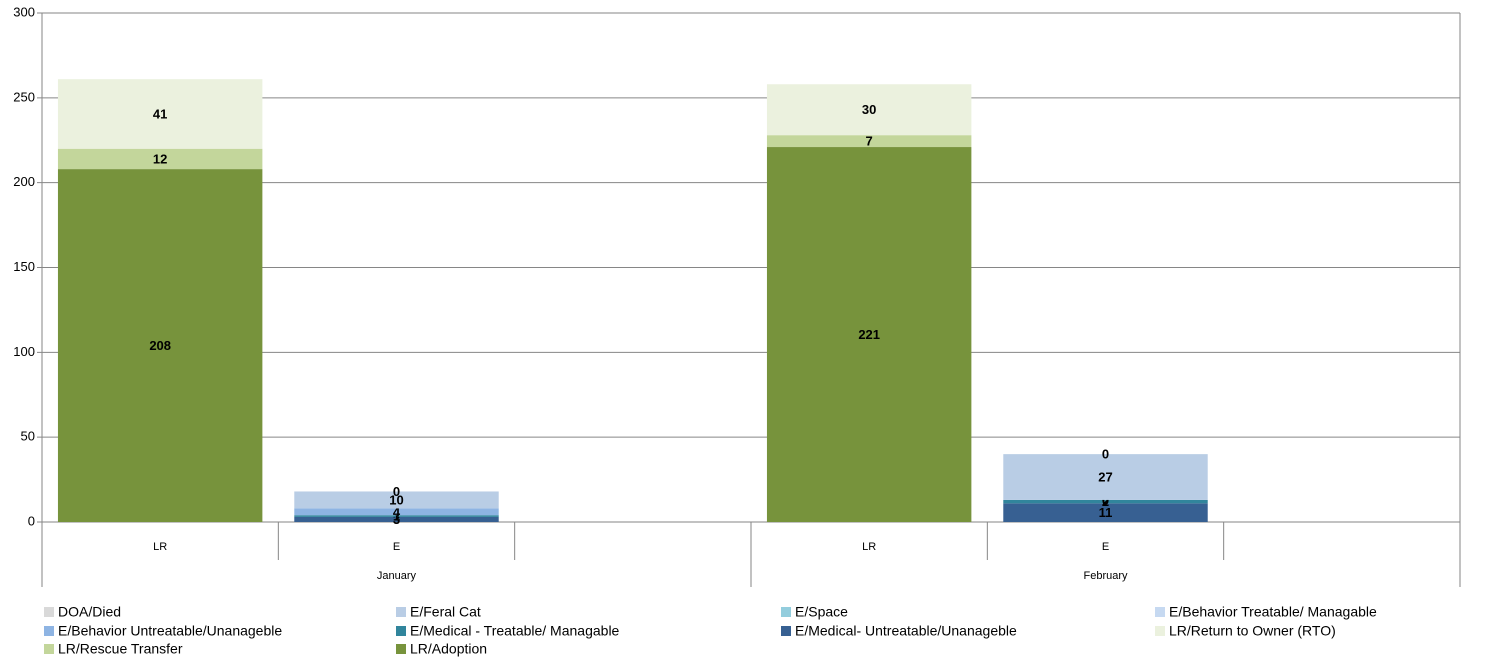 The width and height of the screenshot is (1500, 665). Describe the element at coordinates (445, 612) in the screenshot. I see `legend-label: E/Feral Cat` at that location.